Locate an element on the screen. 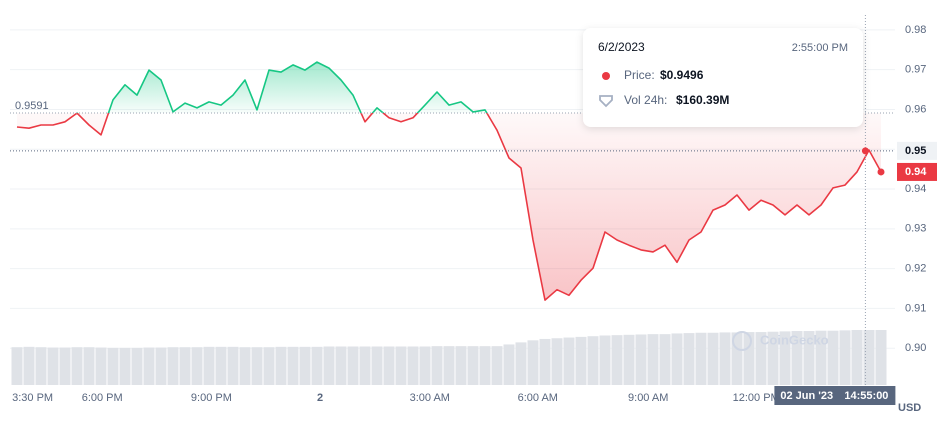 This screenshot has width=943, height=425. y-tick-label: 0.97 is located at coordinates (915, 70).